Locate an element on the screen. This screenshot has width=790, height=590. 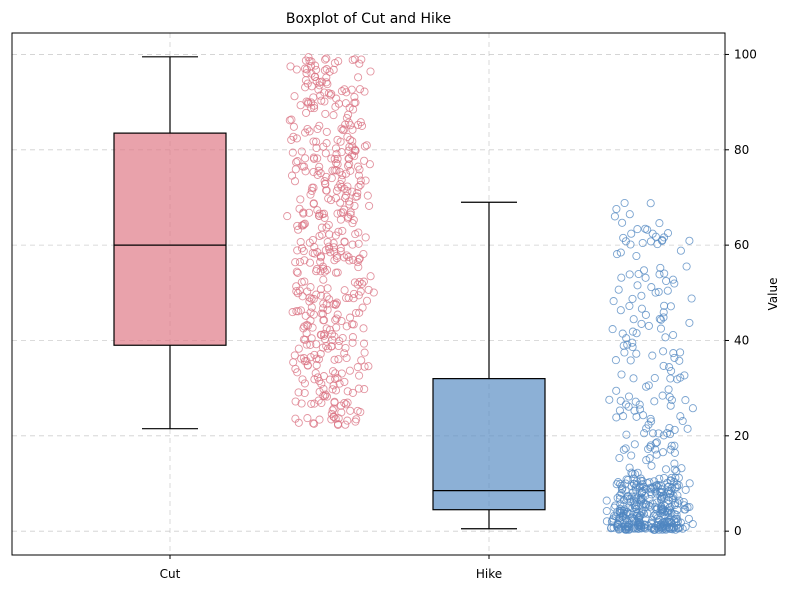
box-hike is located at coordinates (489, 365).